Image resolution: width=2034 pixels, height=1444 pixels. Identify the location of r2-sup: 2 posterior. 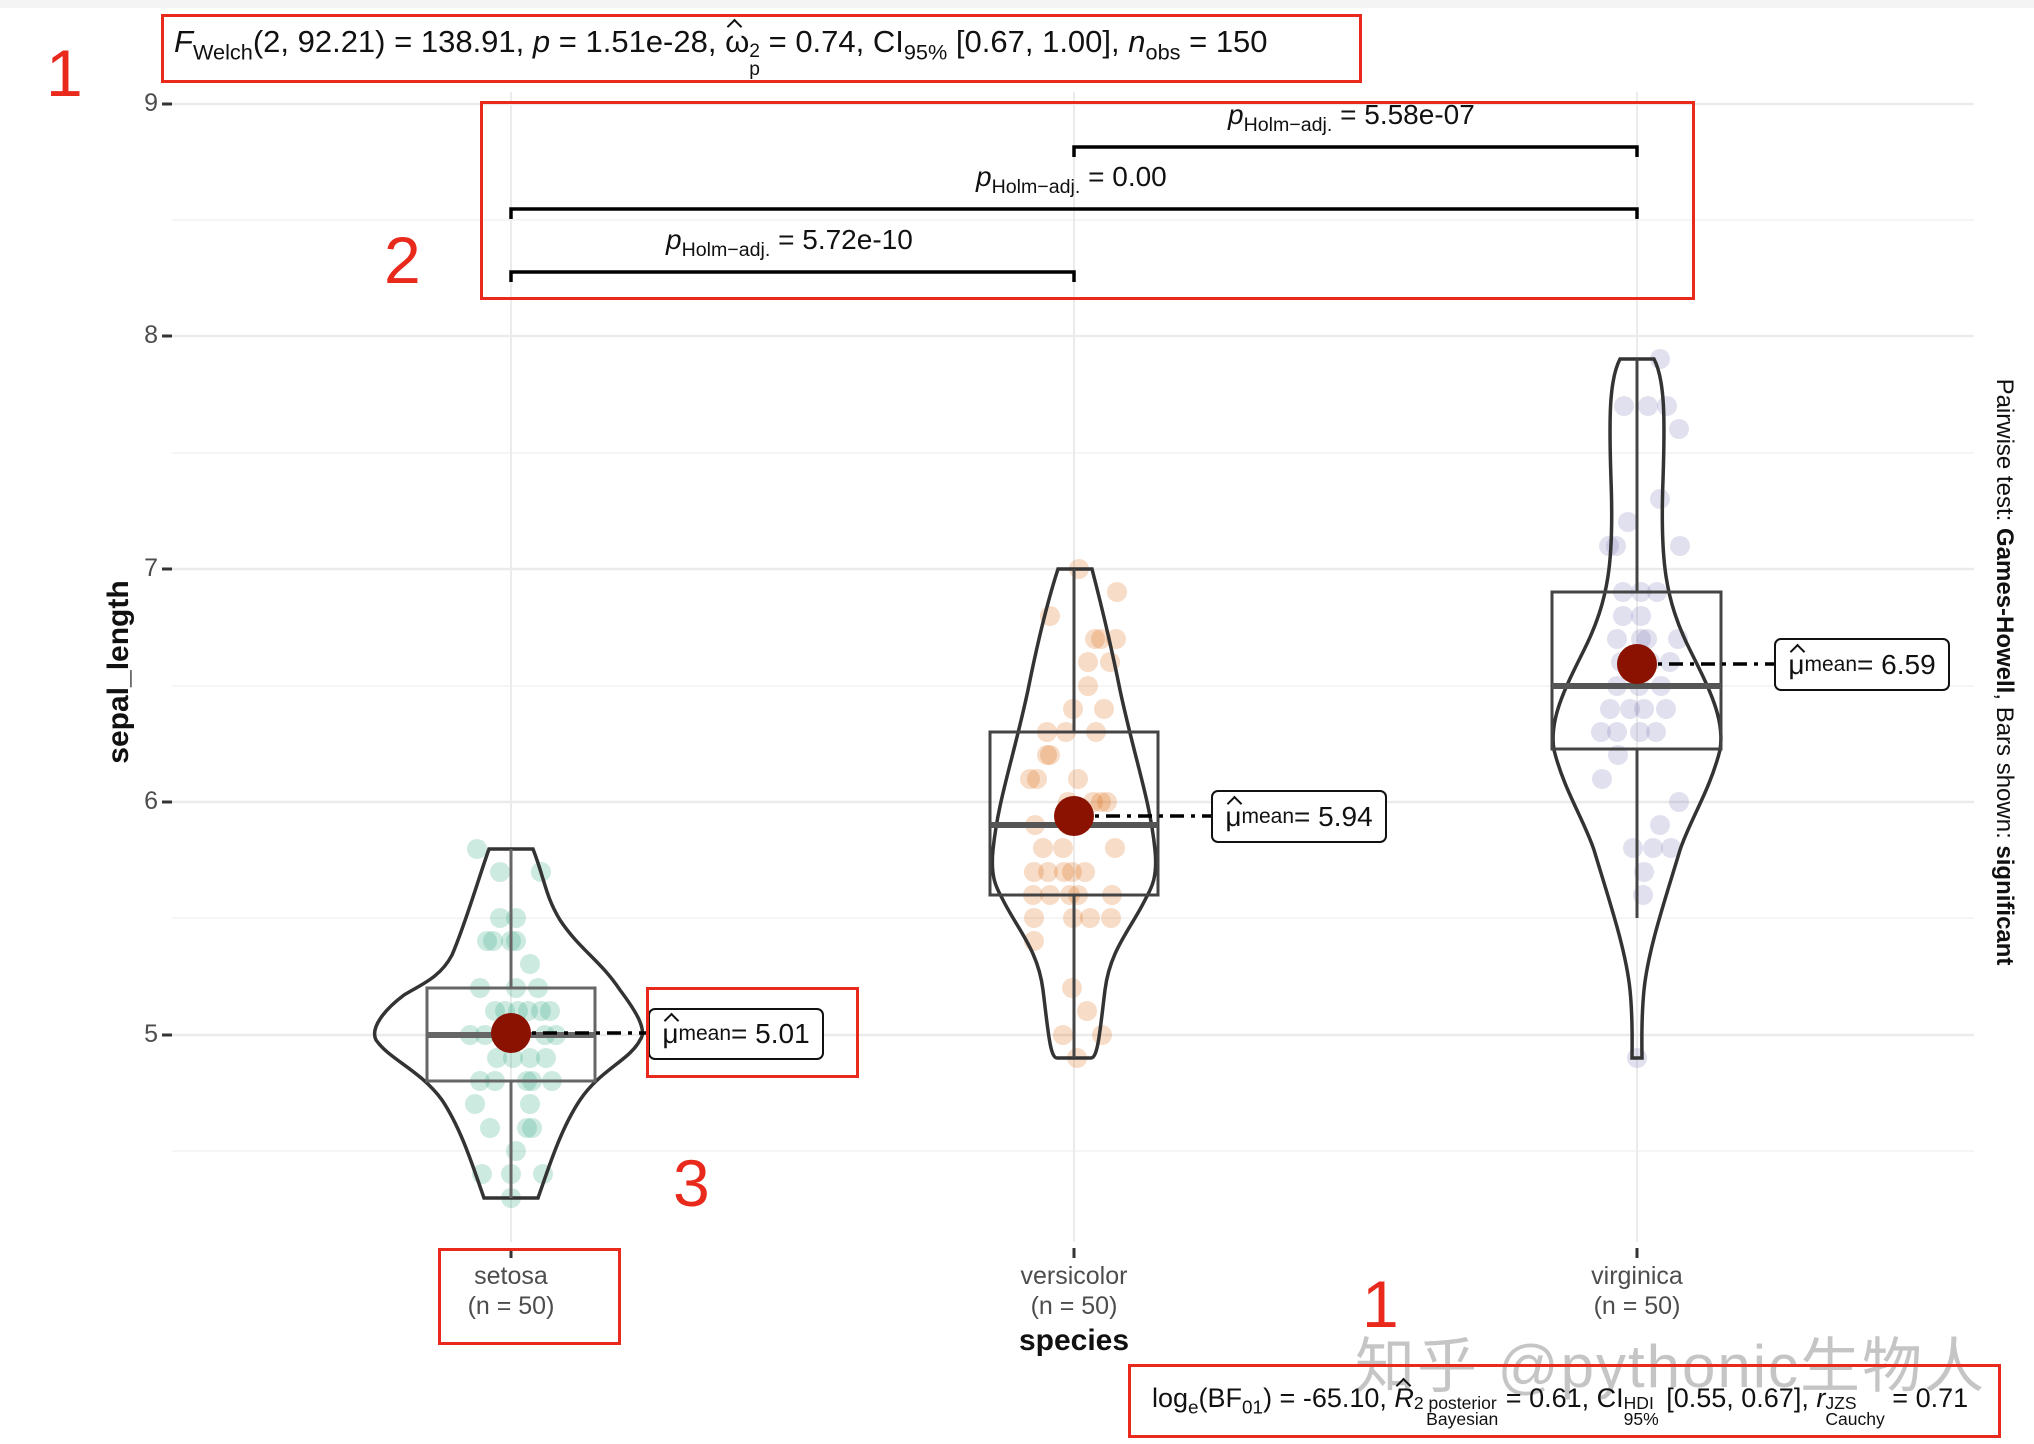
(1455, 1402).